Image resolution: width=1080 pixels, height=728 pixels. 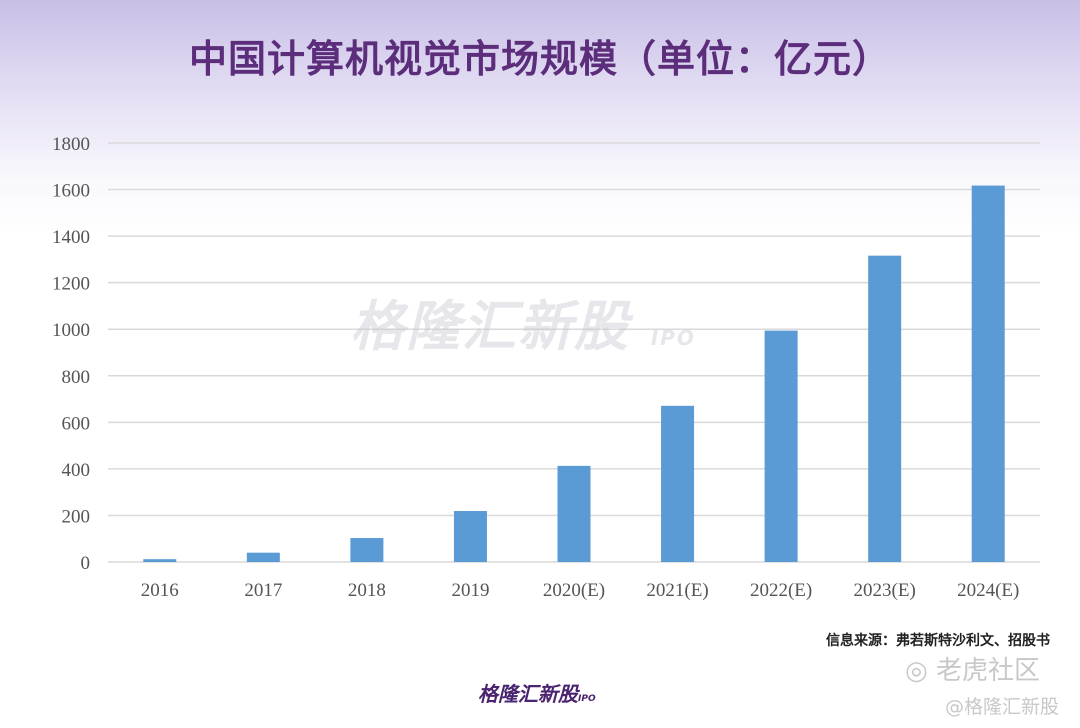 I want to click on tiger-watermark-text: 老虎社区, so click(x=987, y=671).